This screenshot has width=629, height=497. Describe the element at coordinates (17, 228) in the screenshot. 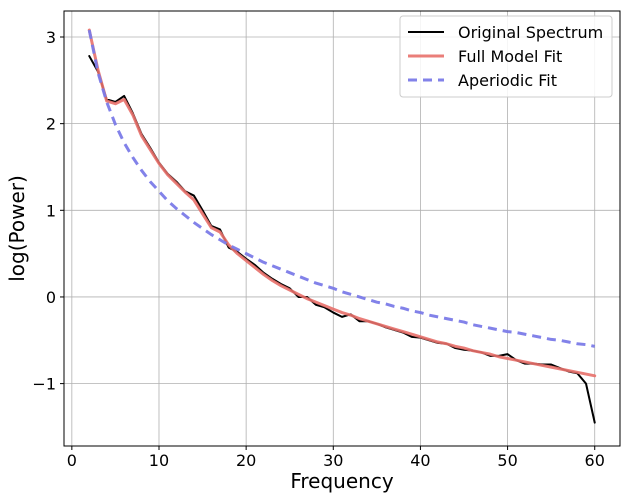

I see `y-axis-label: log(Power)` at that location.